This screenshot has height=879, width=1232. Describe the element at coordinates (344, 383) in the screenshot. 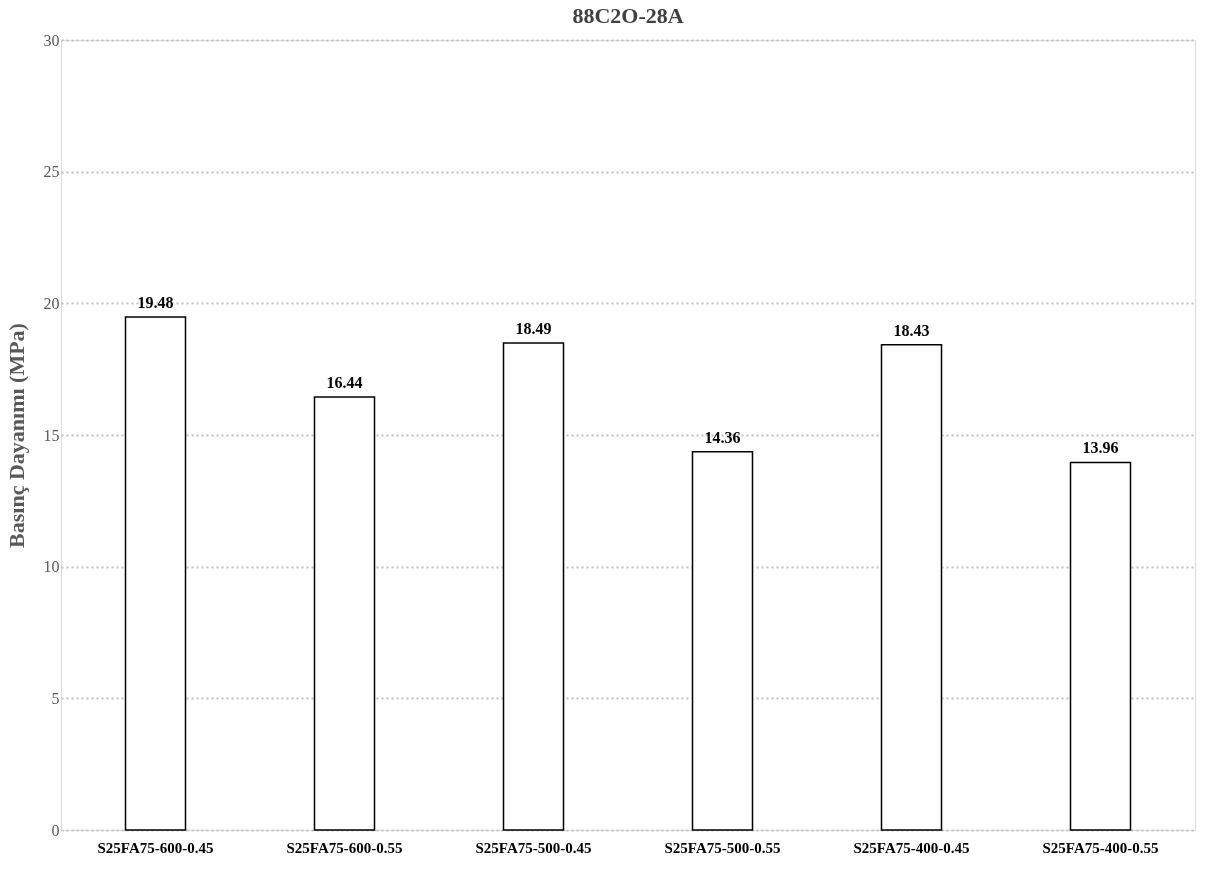

I see `data-label: 16.44` at that location.